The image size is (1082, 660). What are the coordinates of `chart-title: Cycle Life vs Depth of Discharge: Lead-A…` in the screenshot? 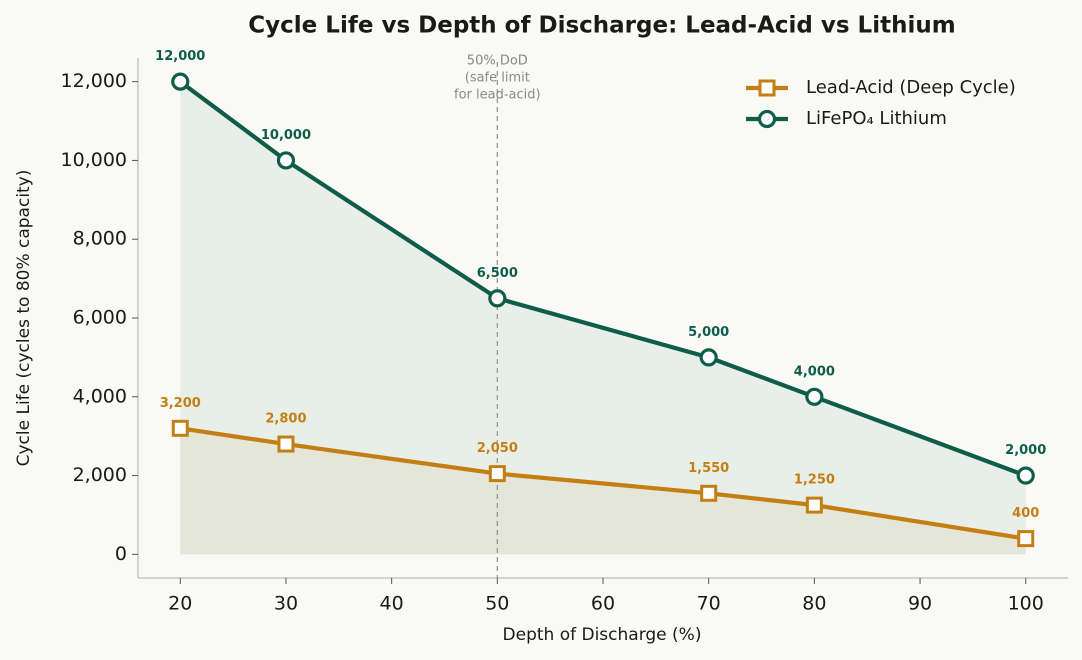 It's located at (601, 26).